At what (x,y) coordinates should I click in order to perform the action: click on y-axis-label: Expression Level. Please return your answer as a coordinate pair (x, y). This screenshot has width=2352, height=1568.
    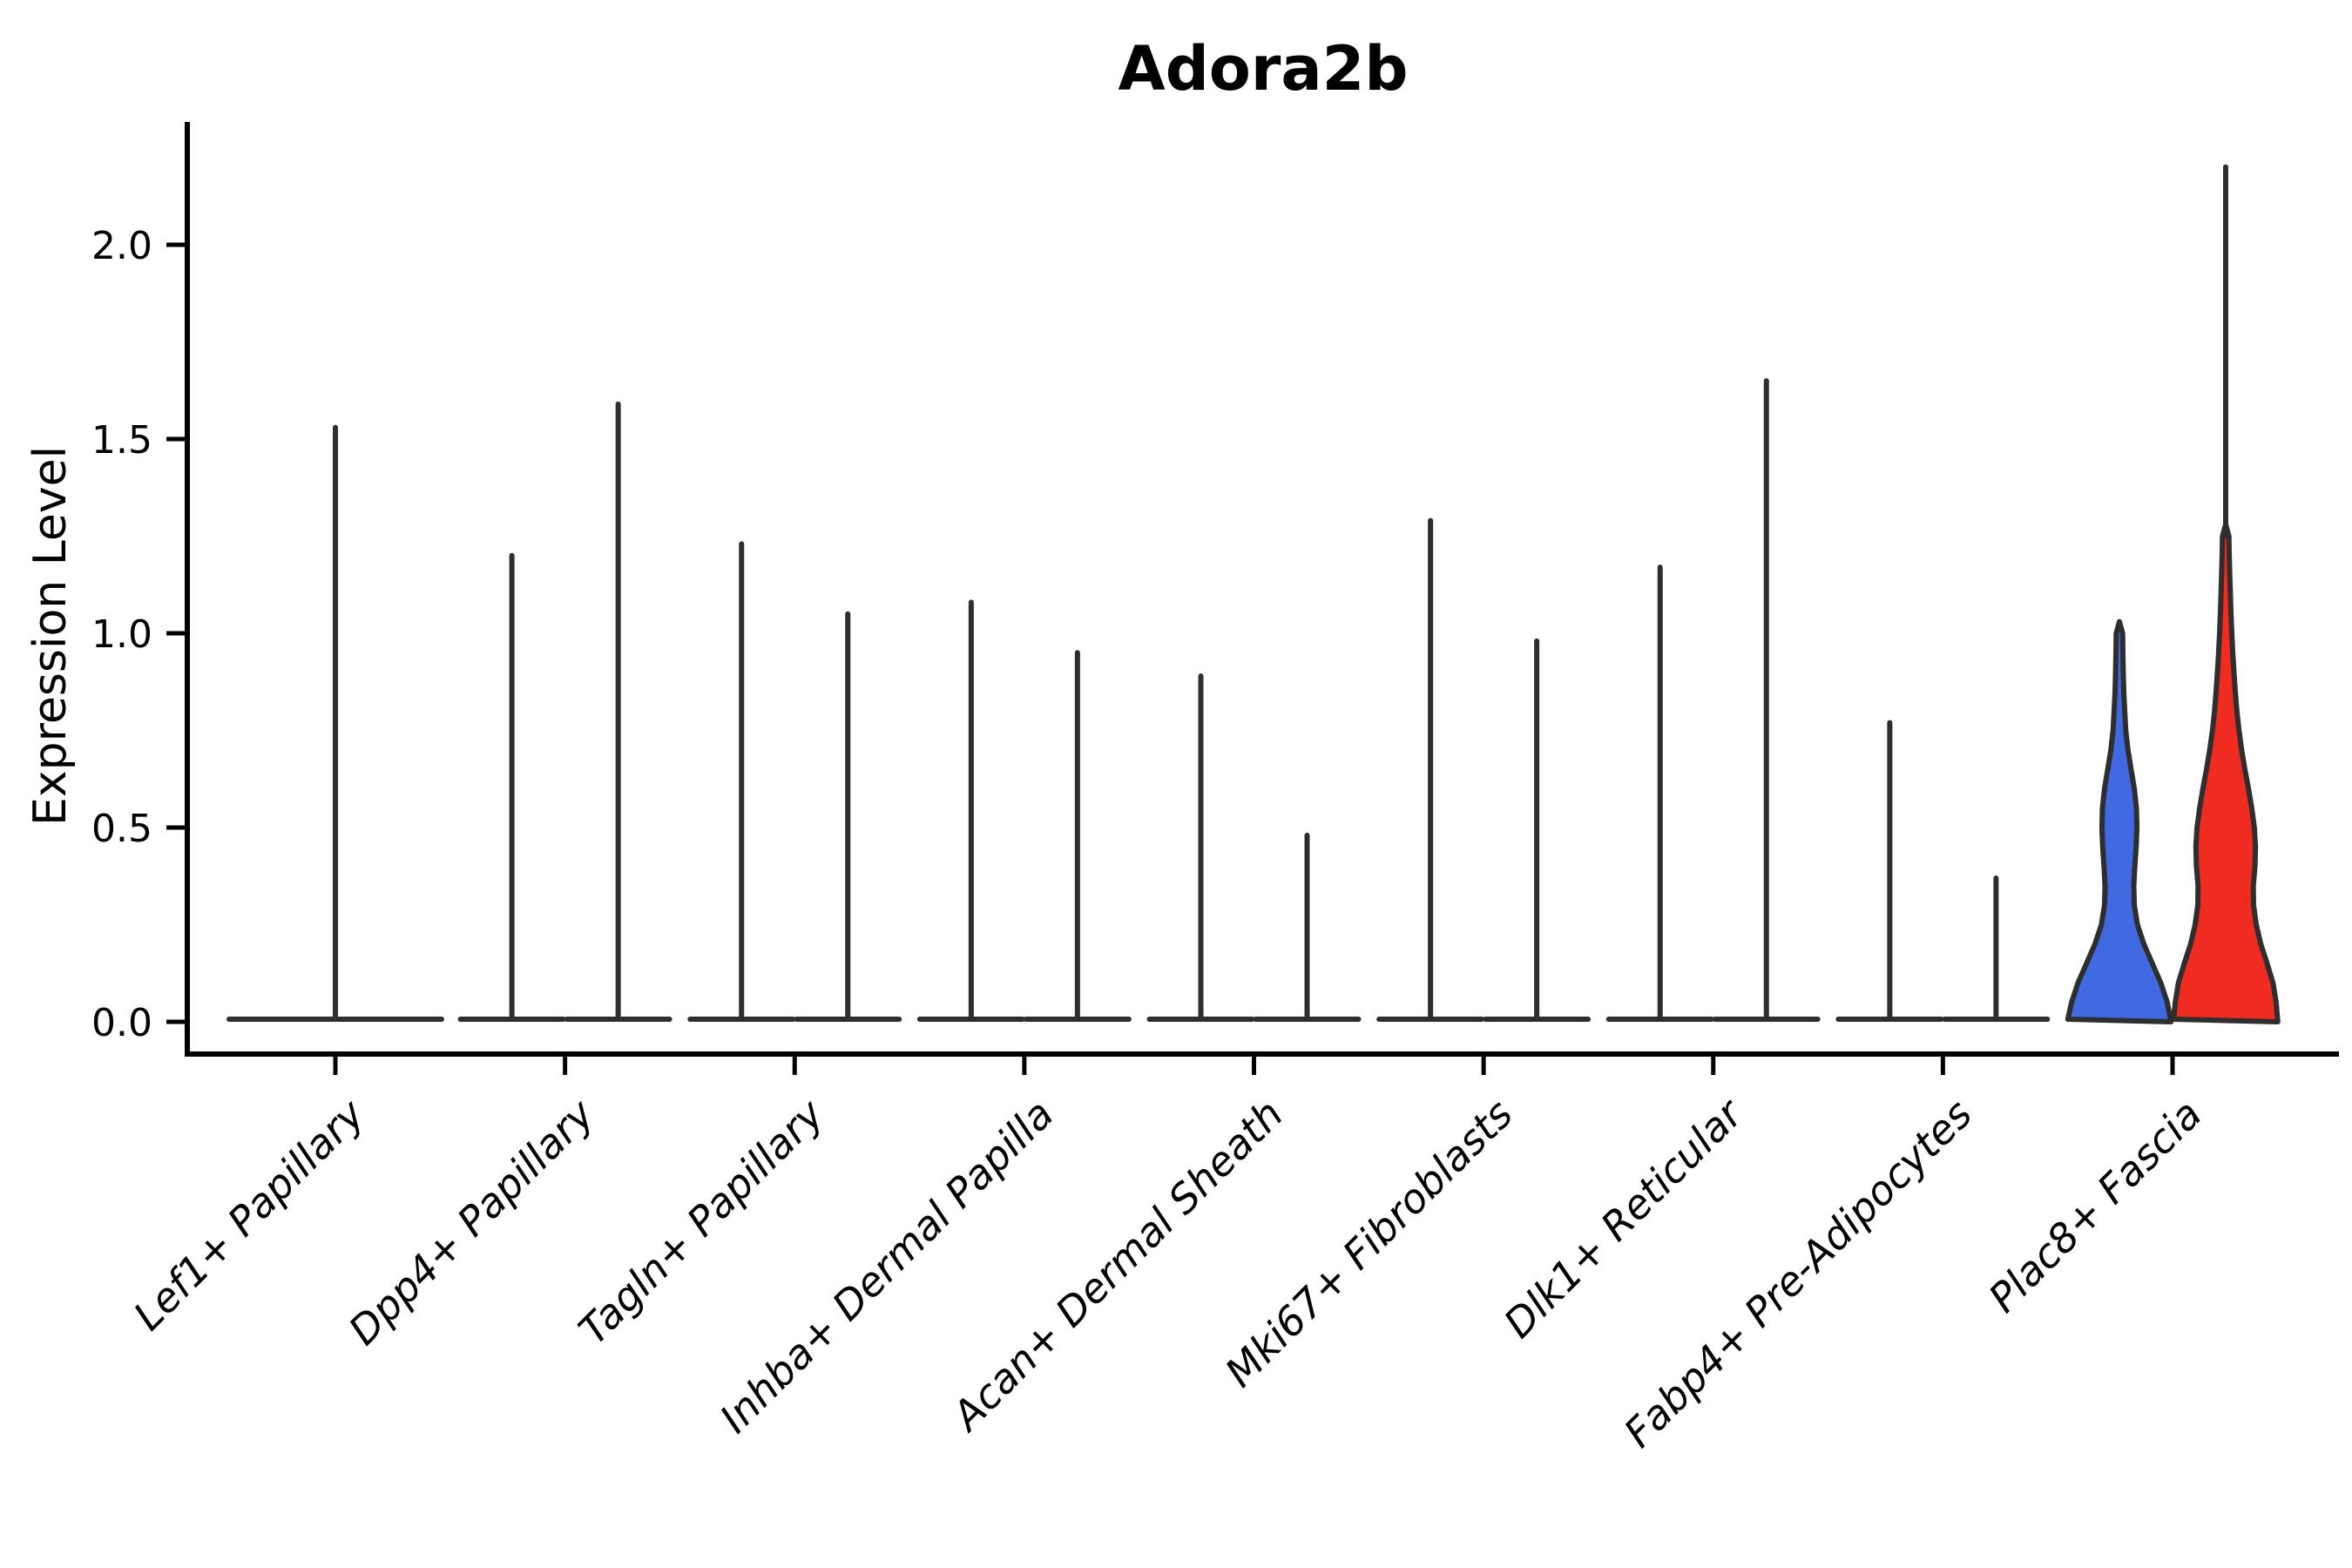
    Looking at the image, I should click on (50, 636).